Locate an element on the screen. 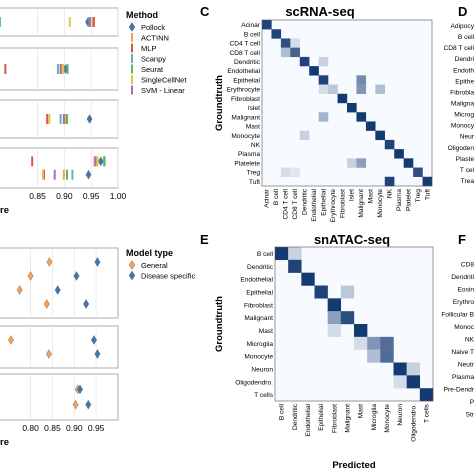 This screenshot has height=474, width=474. col-label: T cells is located at coordinates (426, 413).